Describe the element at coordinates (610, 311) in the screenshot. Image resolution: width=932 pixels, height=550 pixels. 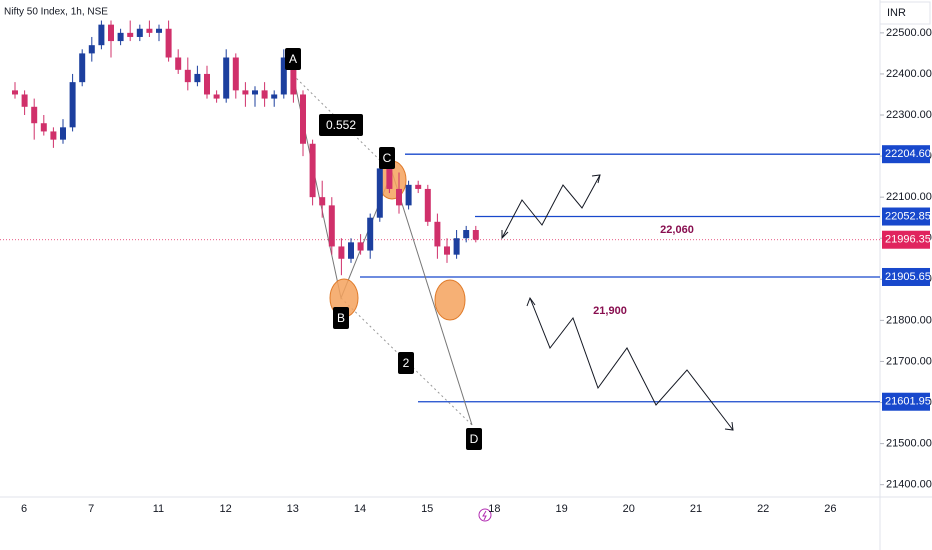
I see `target-label: 21,900` at that location.